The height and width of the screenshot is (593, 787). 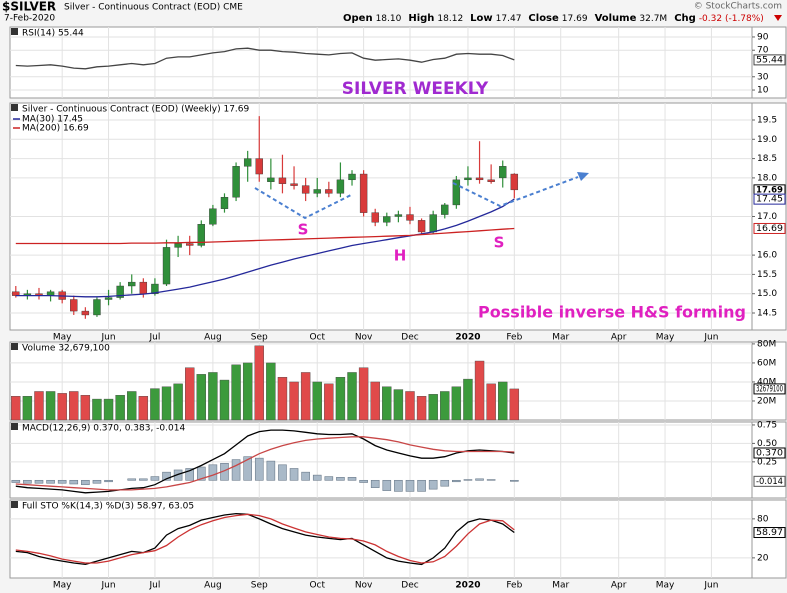 I want to click on x-tick-label: Oct, so click(x=317, y=586).